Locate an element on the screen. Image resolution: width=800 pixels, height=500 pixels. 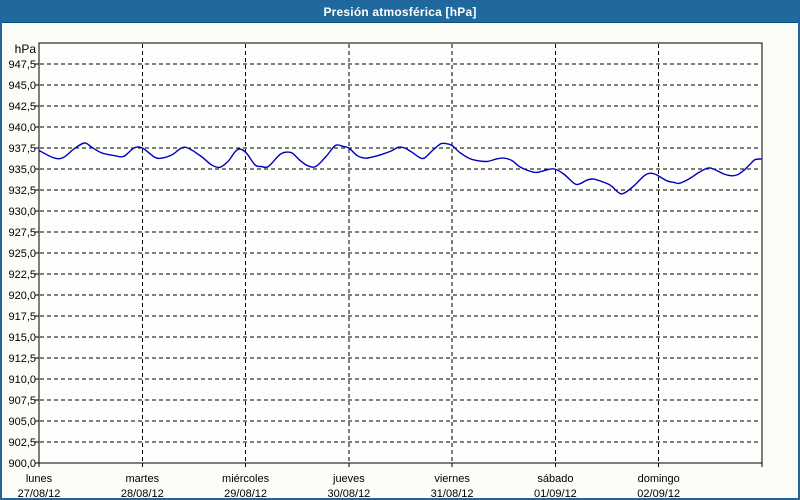
y-axis-tick-label: 940,0 is located at coordinates (22, 128).